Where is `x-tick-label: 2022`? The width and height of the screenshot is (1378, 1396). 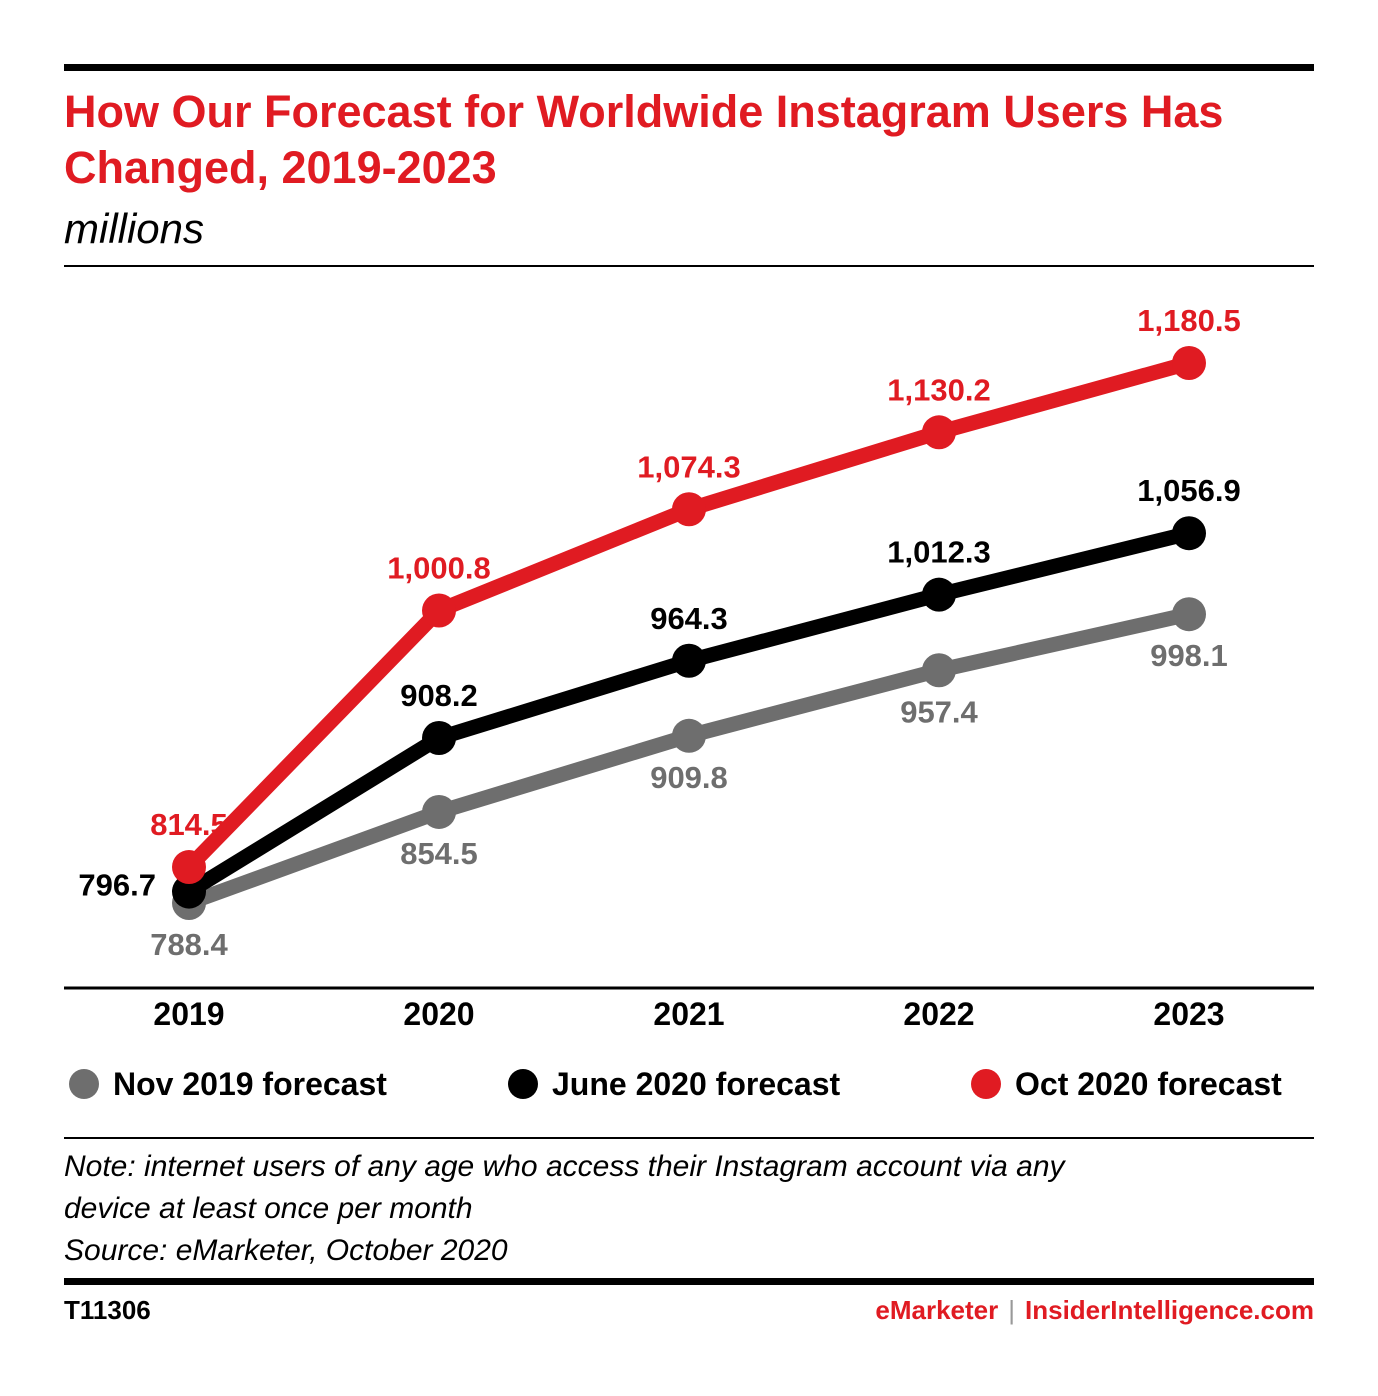 x-tick-label: 2022 is located at coordinates (938, 1014).